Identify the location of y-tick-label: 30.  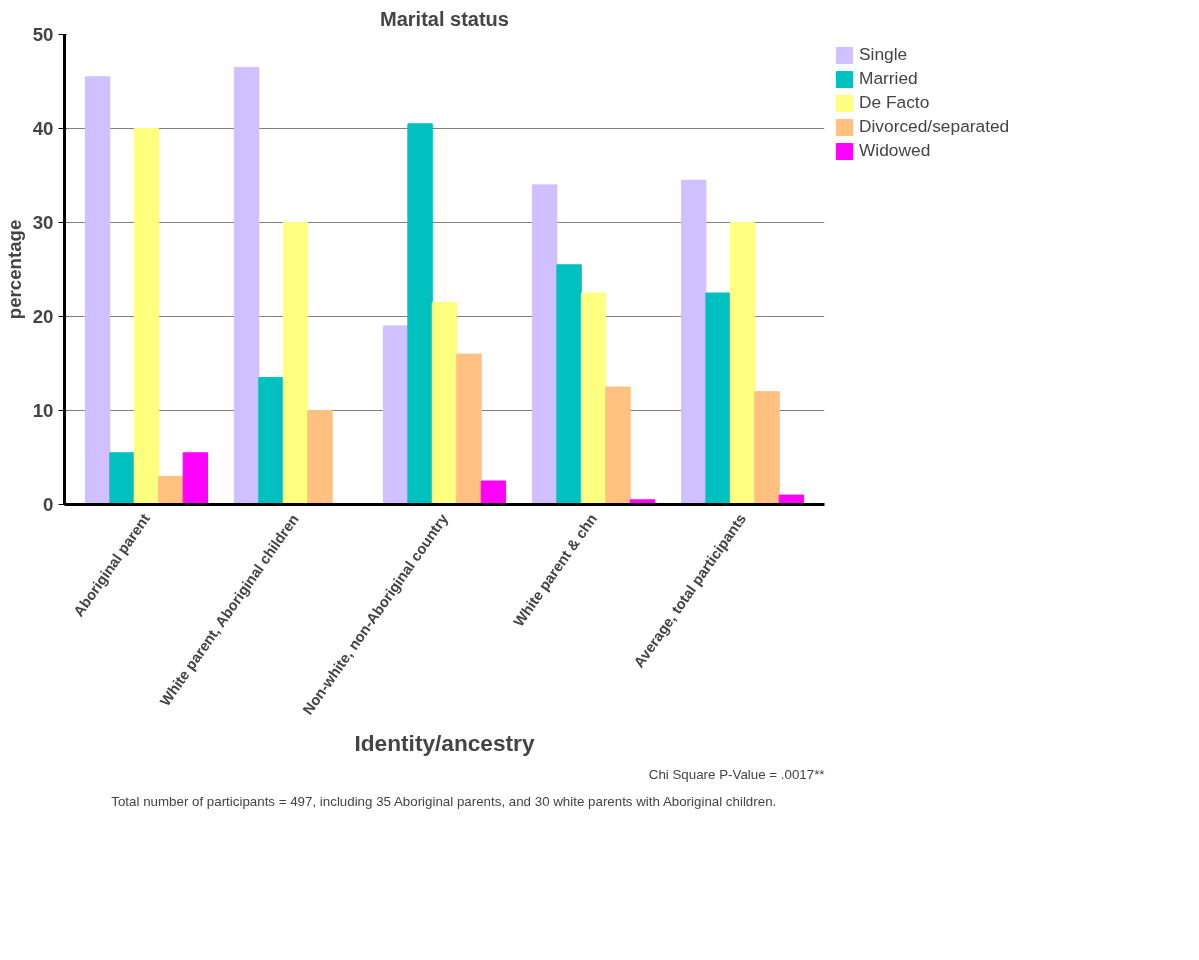
(43, 222).